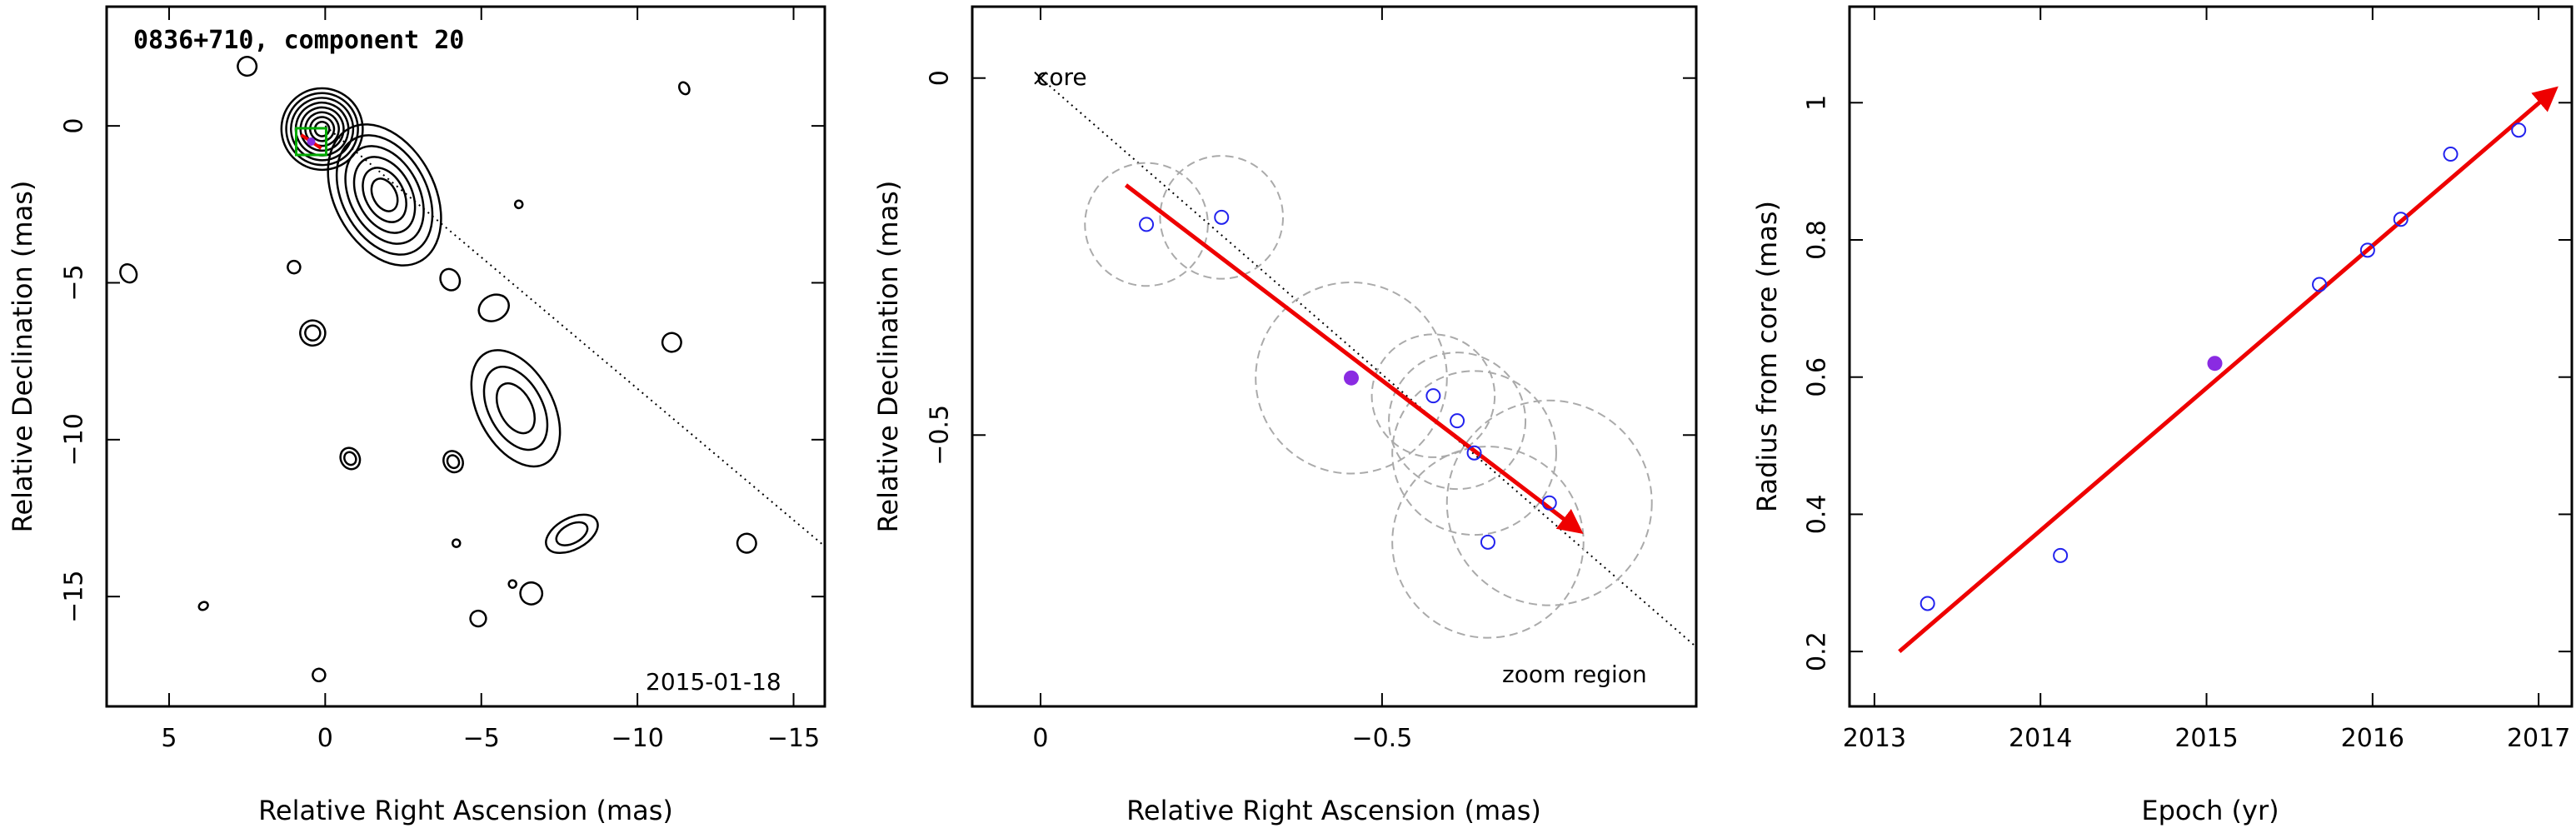 The width and height of the screenshot is (2576, 833). I want to click on jet-direction-line, so click(575, 336).